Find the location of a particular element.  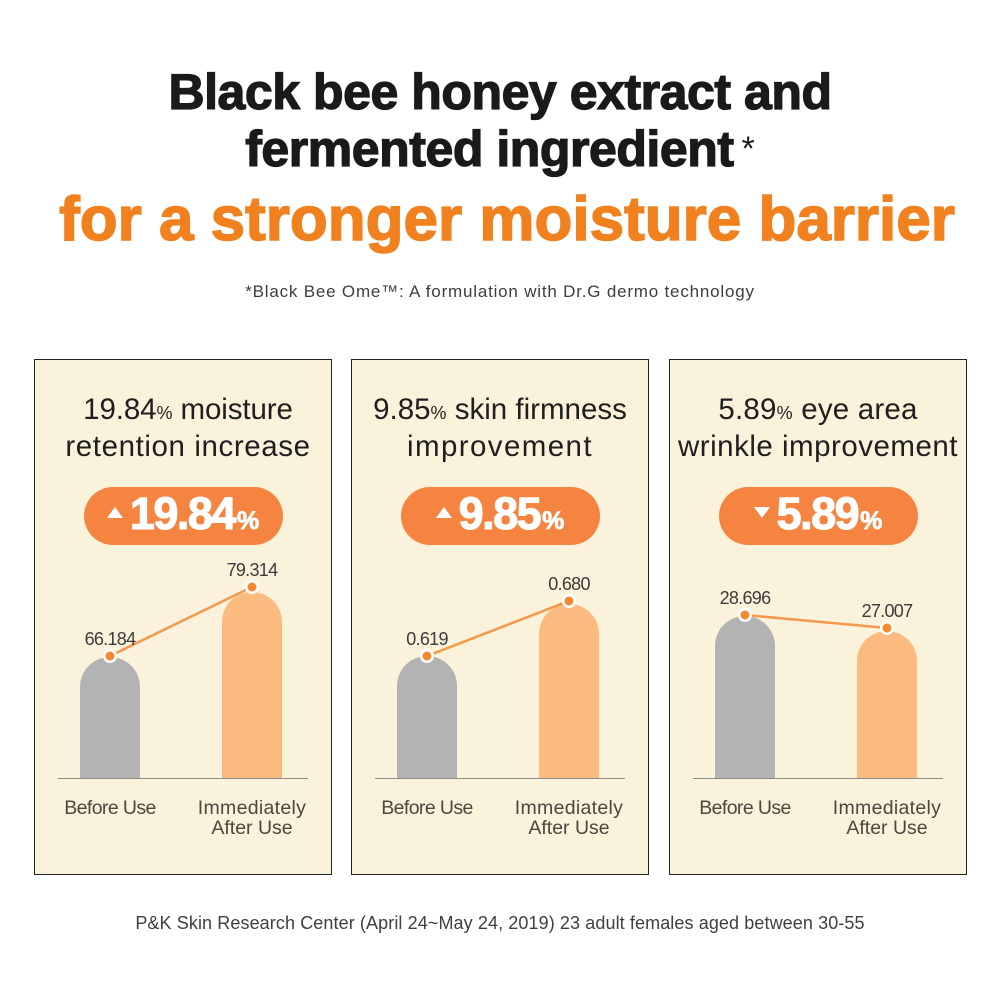

svg-text: 27.007 is located at coordinates (888, 611).